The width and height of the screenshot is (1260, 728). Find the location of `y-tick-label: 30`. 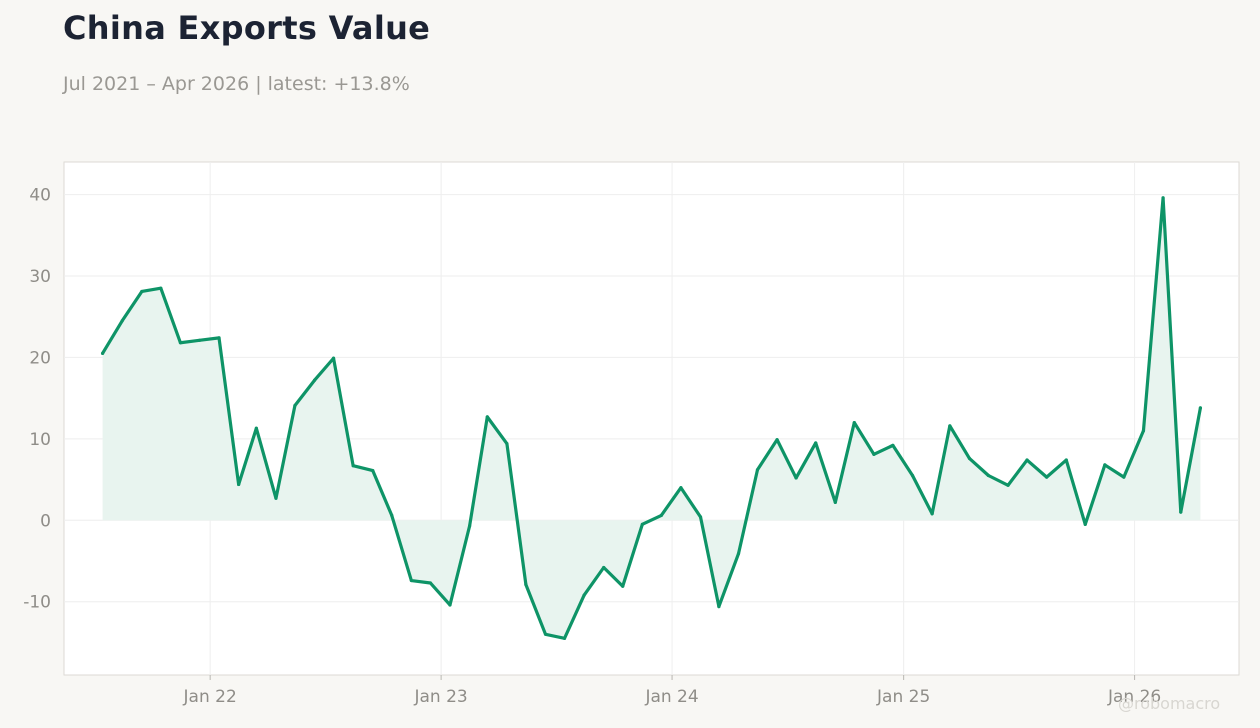

y-tick-label: 30 is located at coordinates (40, 277).